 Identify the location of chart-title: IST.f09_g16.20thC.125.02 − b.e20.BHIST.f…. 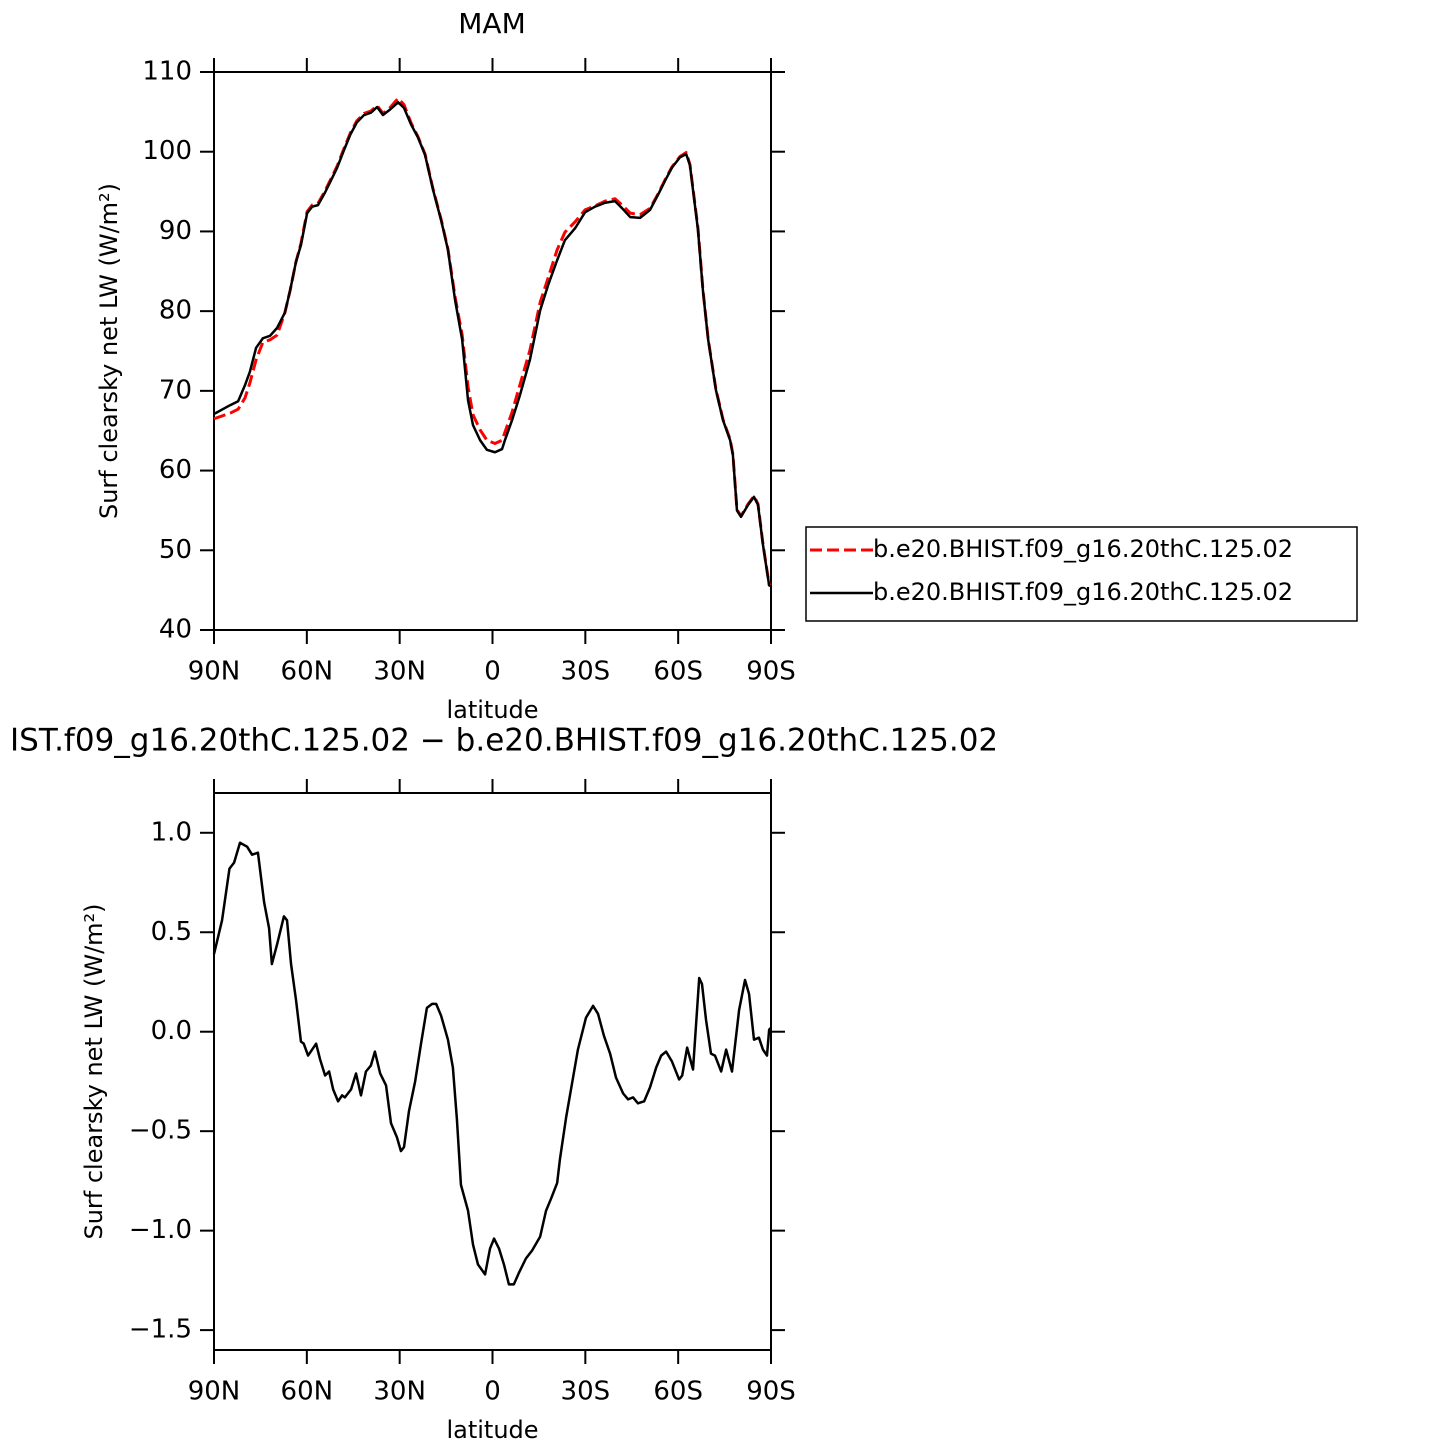
(504, 741).